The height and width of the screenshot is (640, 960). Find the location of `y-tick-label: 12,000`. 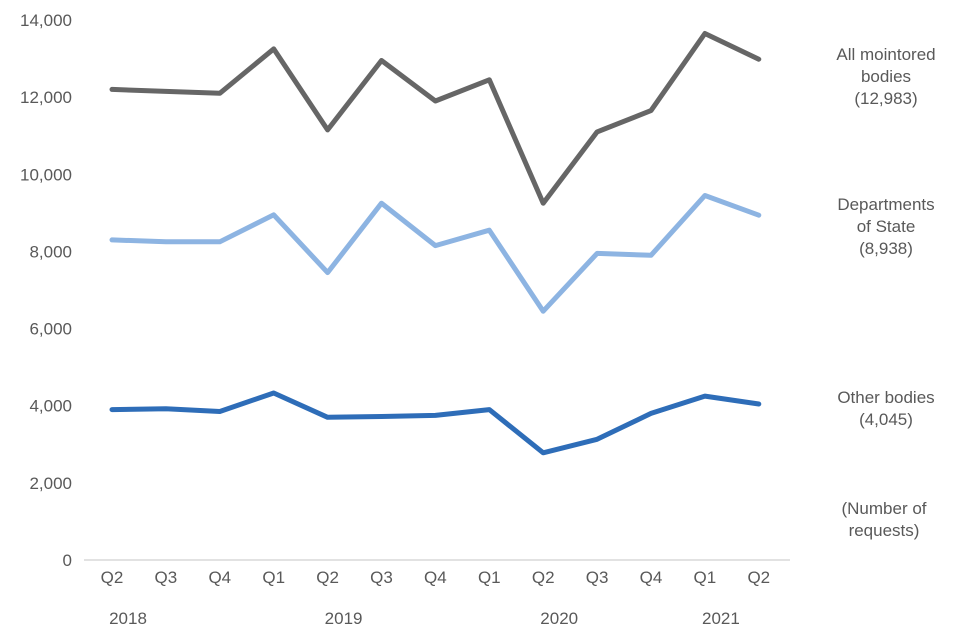

y-tick-label: 12,000 is located at coordinates (46, 97).